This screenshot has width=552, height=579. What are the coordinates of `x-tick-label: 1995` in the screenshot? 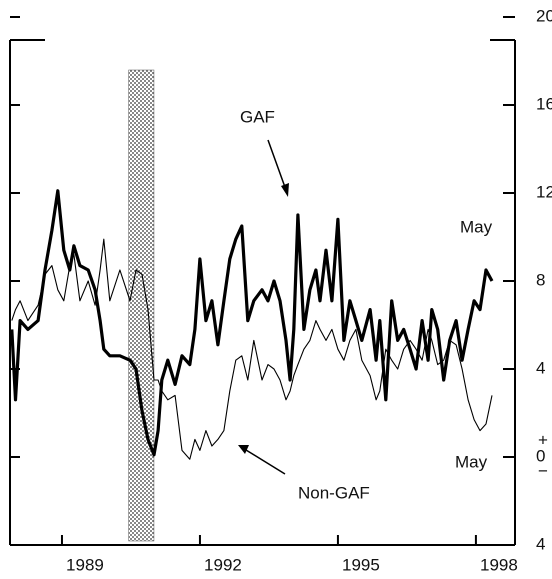 It's located at (361, 564).